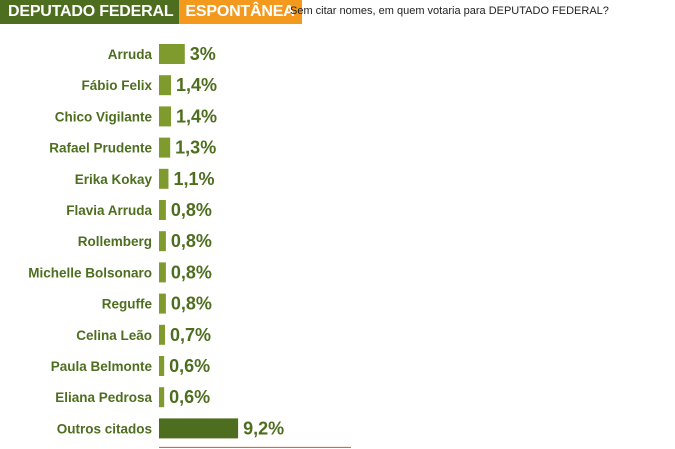  What do you see at coordinates (203, 54) in the screenshot?
I see `value-label: 3%` at bounding box center [203, 54].